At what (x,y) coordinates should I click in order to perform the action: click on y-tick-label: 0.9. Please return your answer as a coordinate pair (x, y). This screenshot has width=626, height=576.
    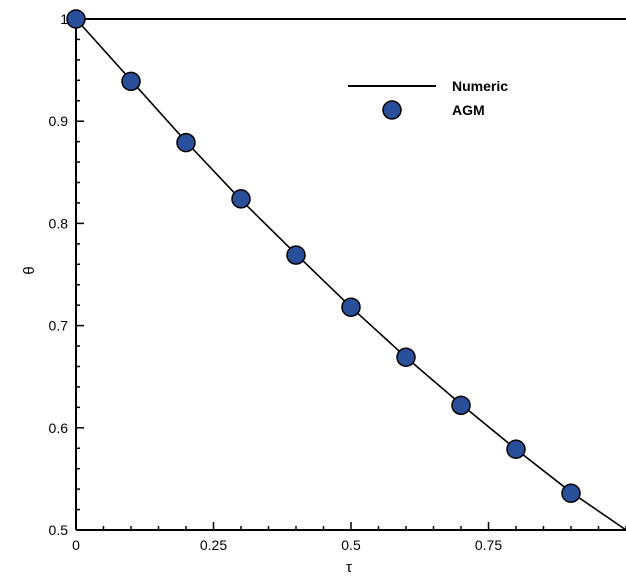
    Looking at the image, I should click on (59, 121).